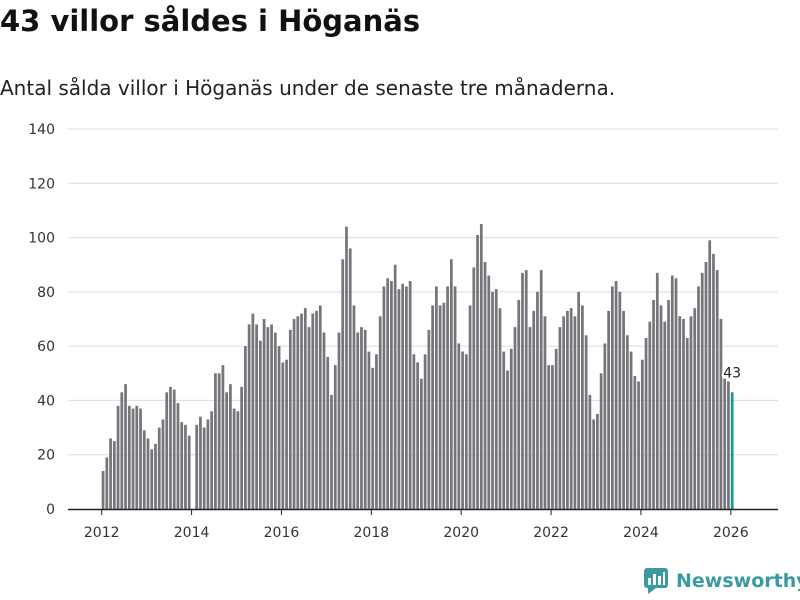 The image size is (800, 600). Describe the element at coordinates (722, 581) in the screenshot. I see `brand-logo: Newsworthy` at that location.